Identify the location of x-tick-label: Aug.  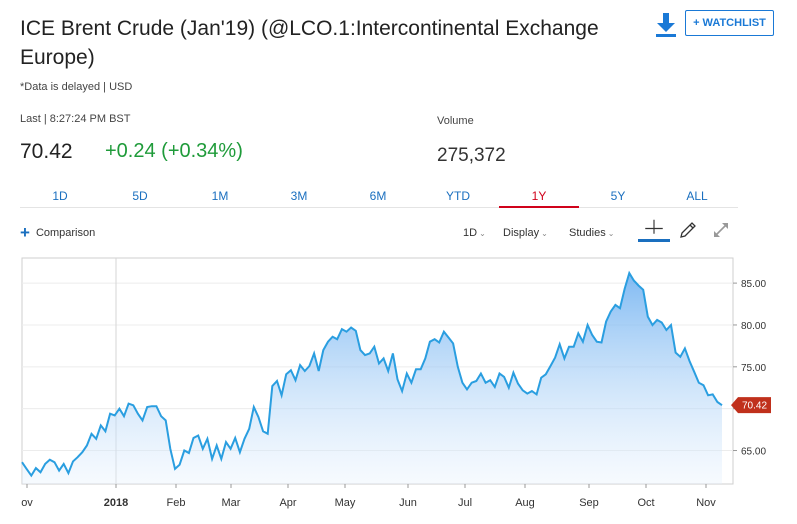
(525, 503).